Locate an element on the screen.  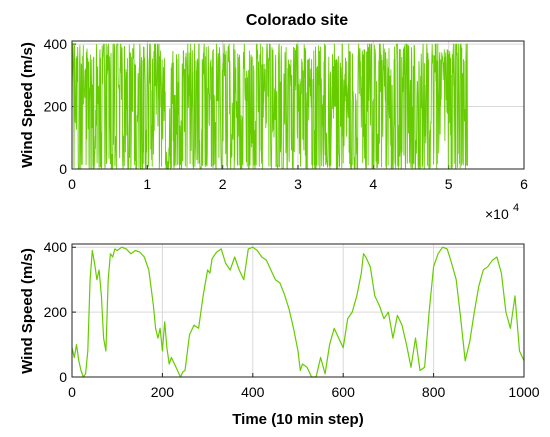
top-x-tick-labels: 0 1 2 3 4 5 6 is located at coordinates (298, 184).